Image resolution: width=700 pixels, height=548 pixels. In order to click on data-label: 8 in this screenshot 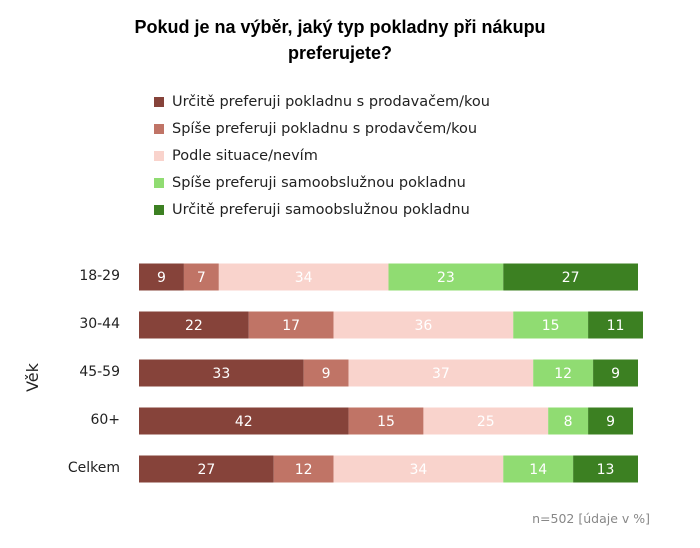, I will do `click(568, 422)`.